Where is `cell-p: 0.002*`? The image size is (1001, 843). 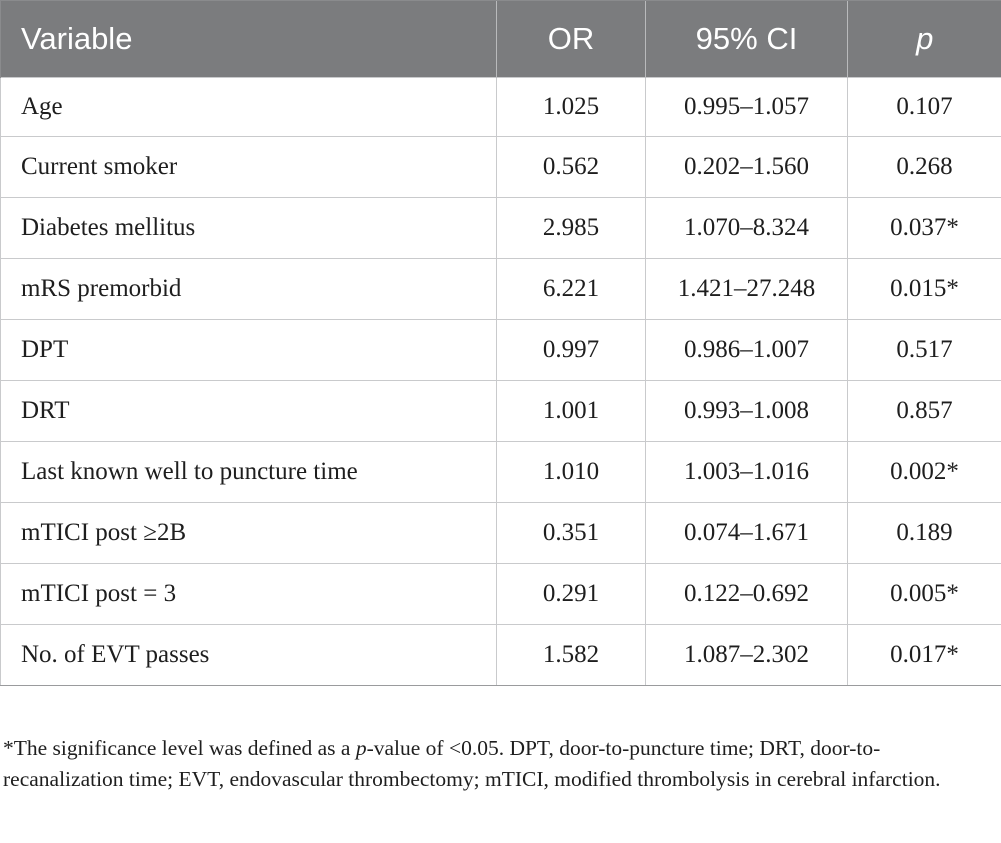 cell-p: 0.002* is located at coordinates (924, 472).